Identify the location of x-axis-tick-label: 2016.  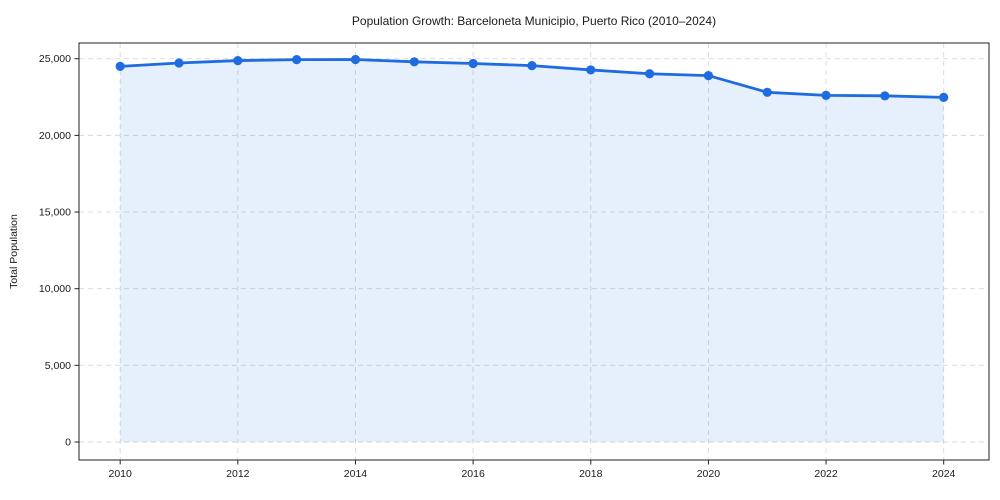
(473, 474).